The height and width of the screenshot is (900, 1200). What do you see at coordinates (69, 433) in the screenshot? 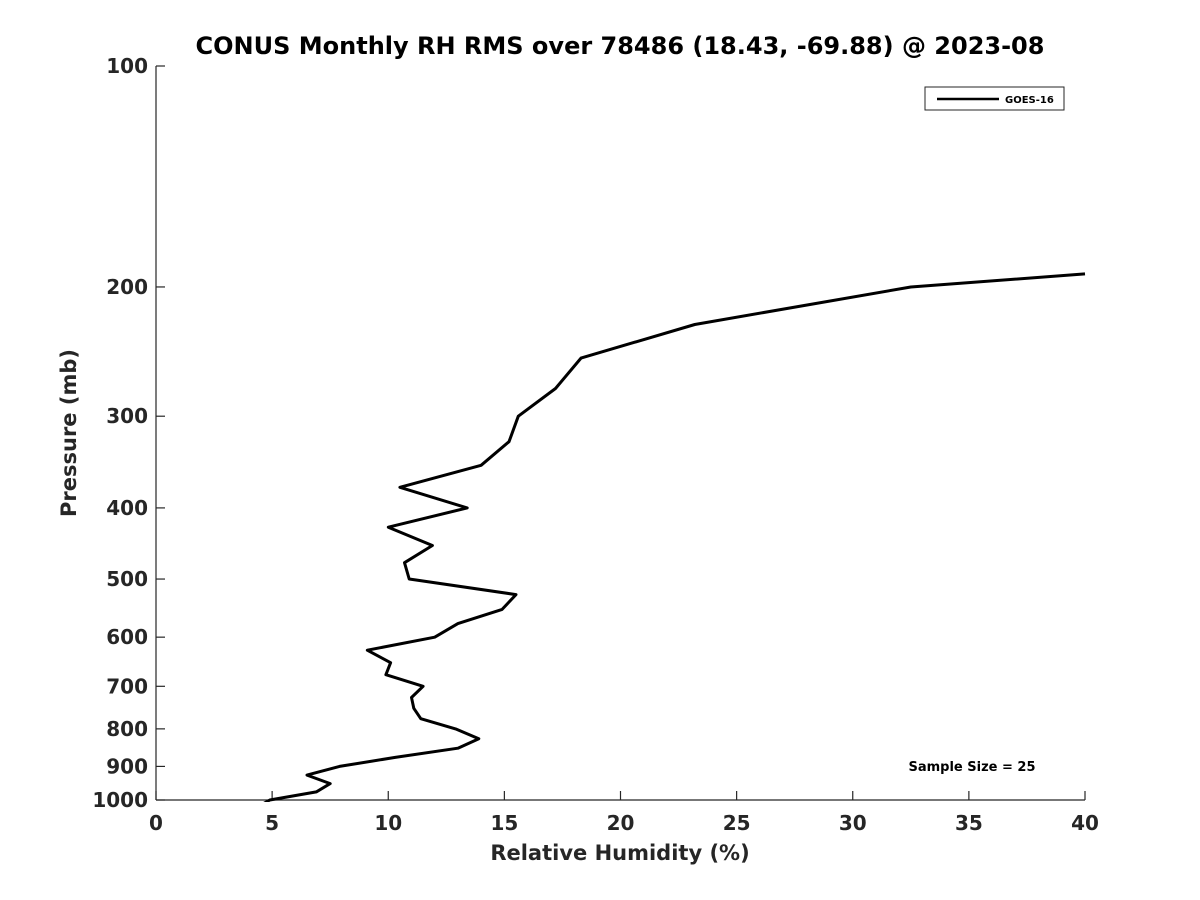
I see `y-axis-label: Pressure (mb)` at bounding box center [69, 433].